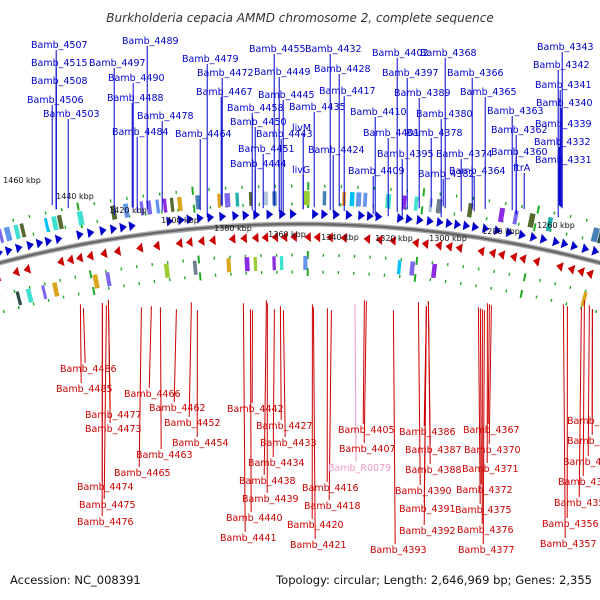  What do you see at coordinates (200, 443) in the screenshot?
I see `reverse-gene-label: Bamb_4454` at bounding box center [200, 443].